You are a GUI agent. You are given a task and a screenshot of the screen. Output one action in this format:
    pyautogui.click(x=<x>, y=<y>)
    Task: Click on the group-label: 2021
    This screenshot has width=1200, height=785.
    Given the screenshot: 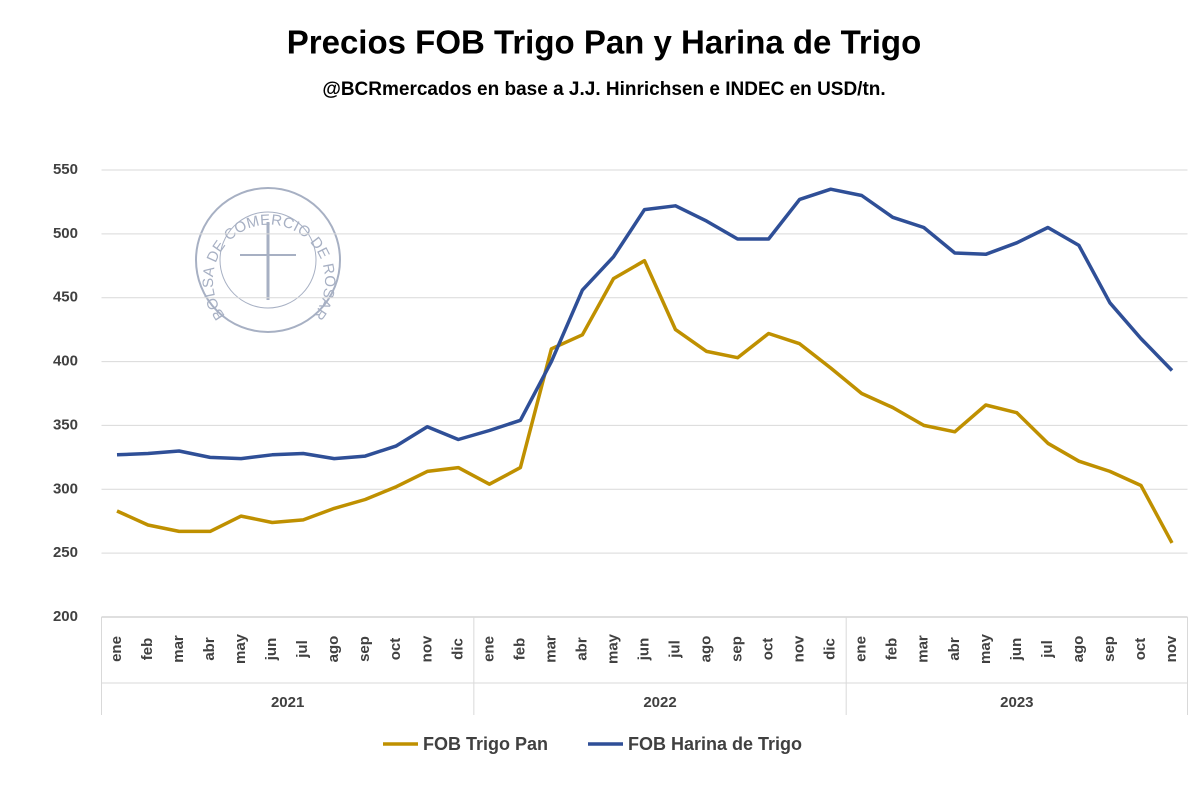 What is the action you would take?
    pyautogui.click(x=287, y=702)
    